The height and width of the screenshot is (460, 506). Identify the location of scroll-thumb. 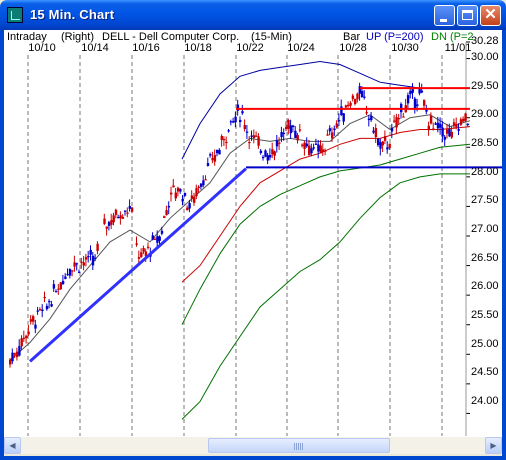
(299, 445).